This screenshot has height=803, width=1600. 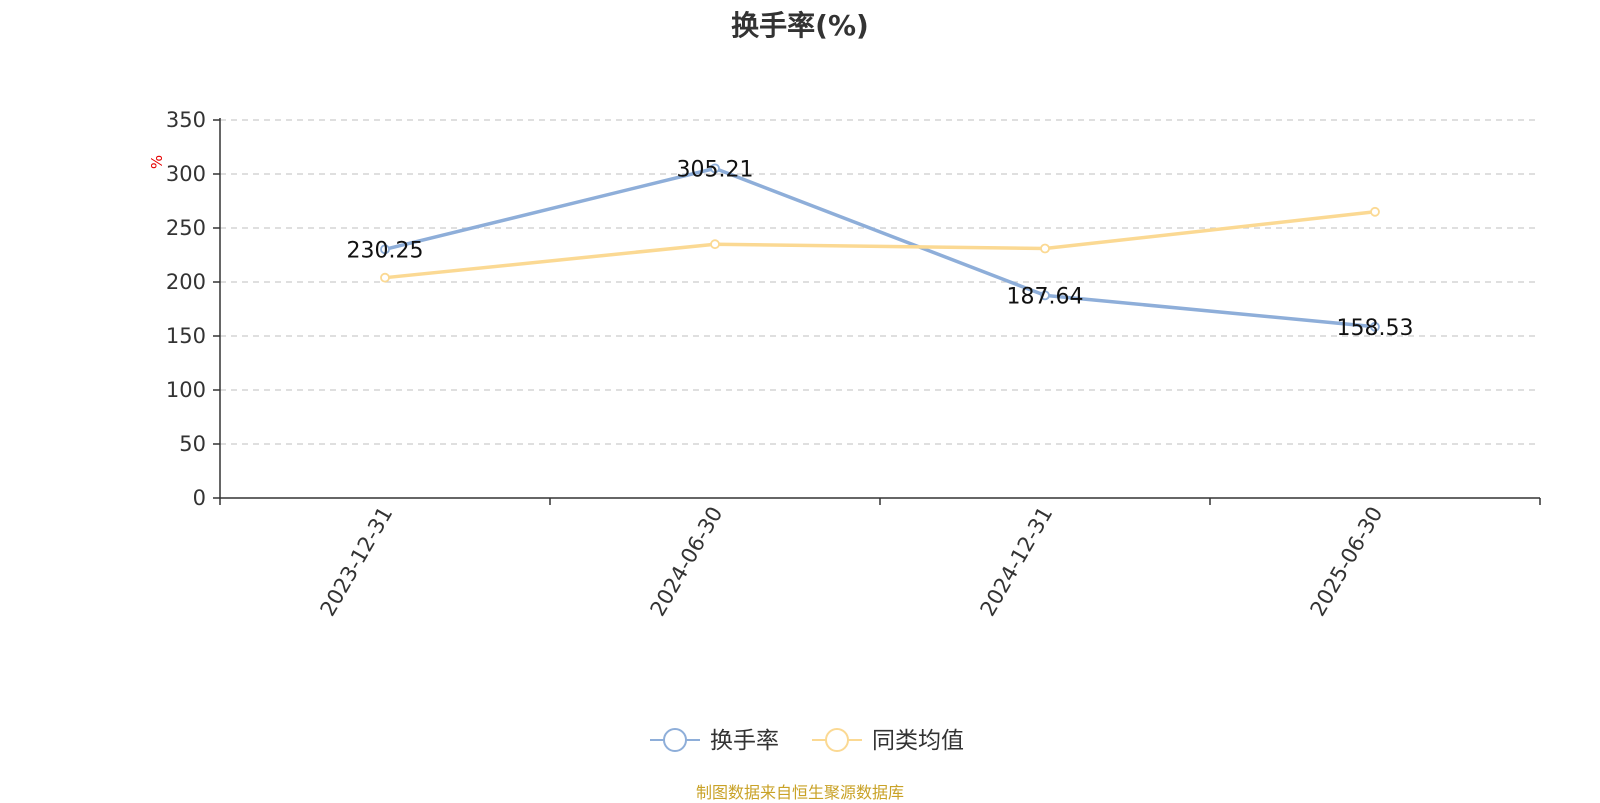 What do you see at coordinates (157, 162) in the screenshot?
I see `y-axis-label: %` at bounding box center [157, 162].